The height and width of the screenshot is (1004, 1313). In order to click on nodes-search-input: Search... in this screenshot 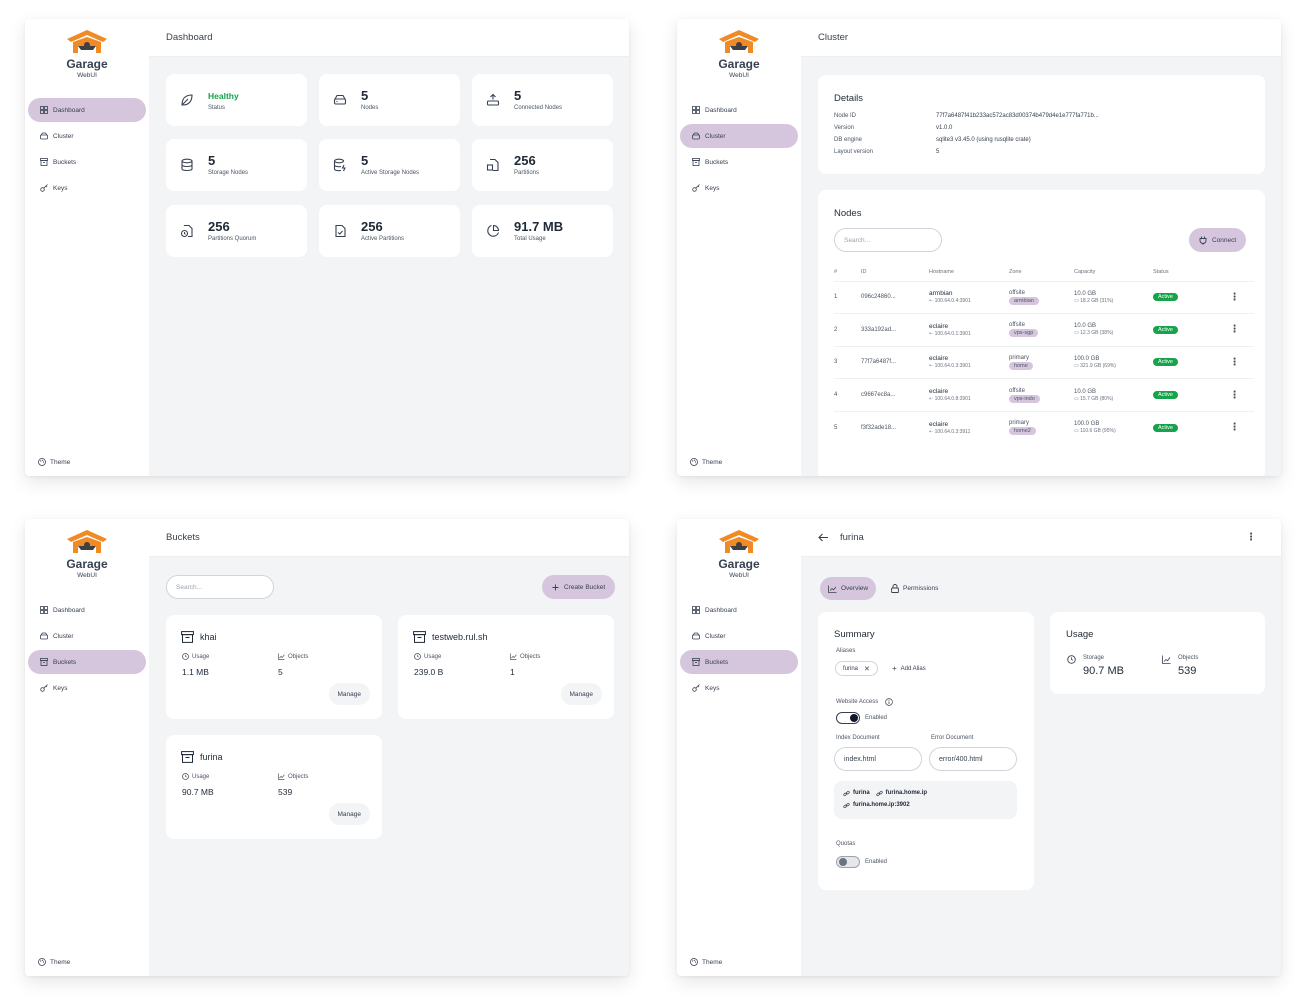, I will do `click(888, 240)`.